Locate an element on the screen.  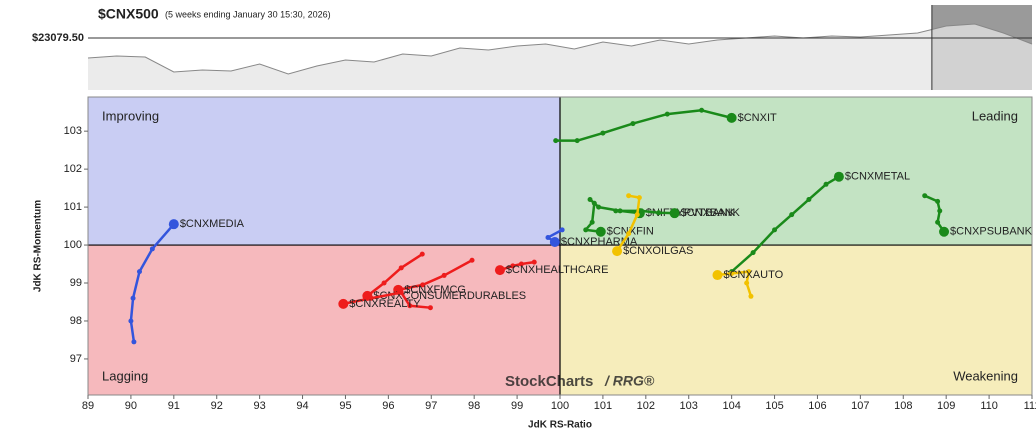
quadrant-label: Leading is located at coordinates (995, 115).